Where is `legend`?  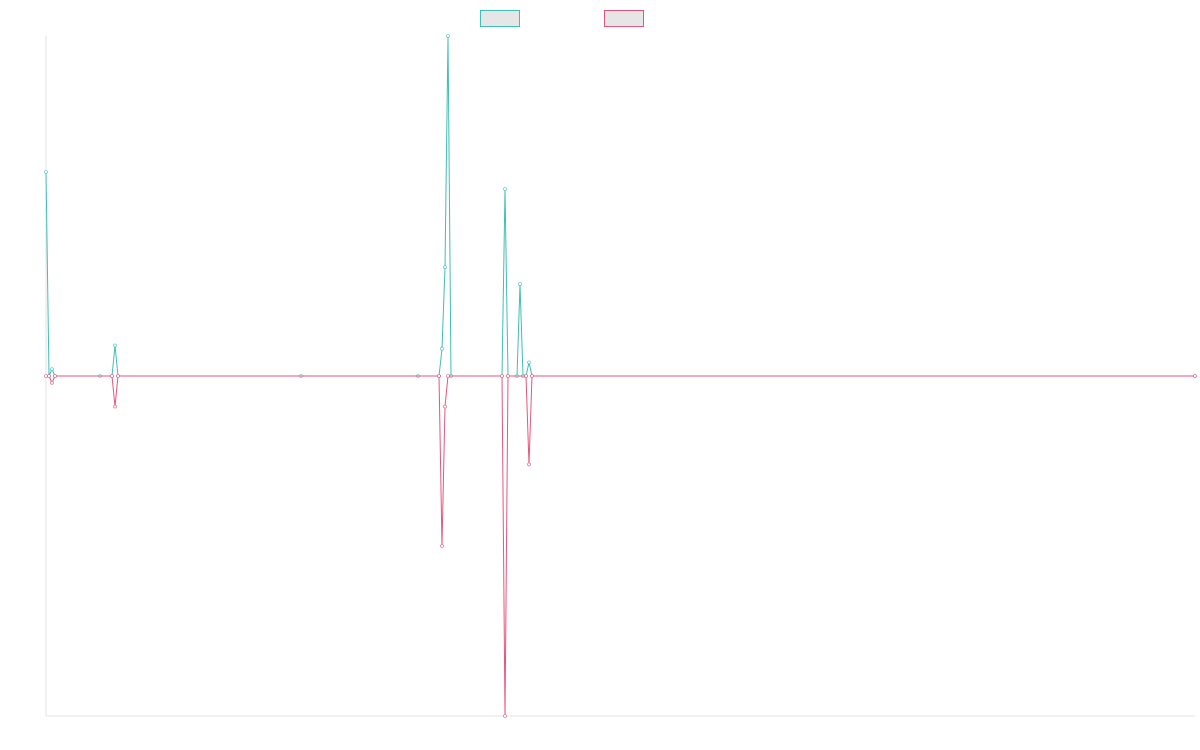
legend is located at coordinates (600, 18).